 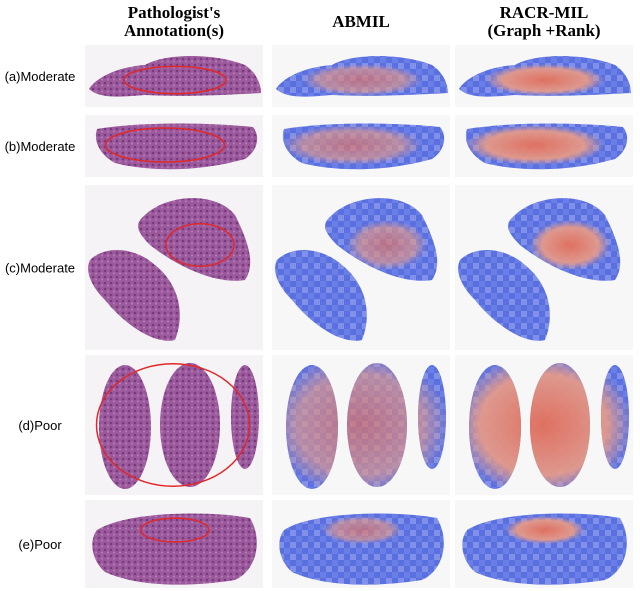 I want to click on column-header: Pathologist's, so click(x=174, y=12).